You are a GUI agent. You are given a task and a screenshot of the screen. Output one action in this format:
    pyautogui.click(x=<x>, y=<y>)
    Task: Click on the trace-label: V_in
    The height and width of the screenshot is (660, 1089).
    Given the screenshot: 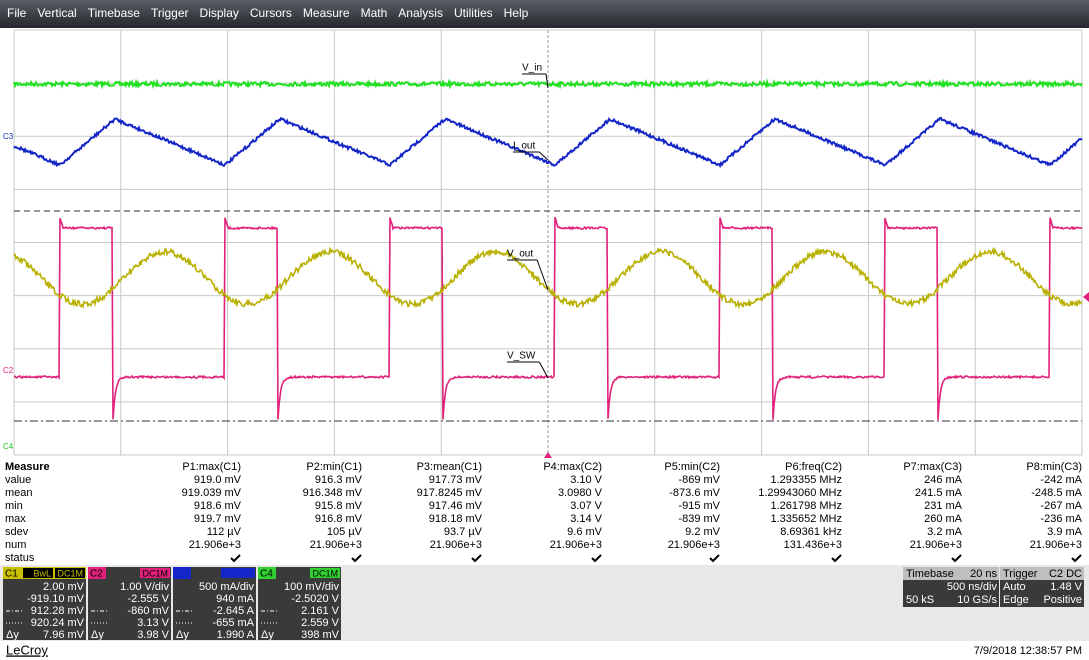 What is the action you would take?
    pyautogui.click(x=532, y=68)
    